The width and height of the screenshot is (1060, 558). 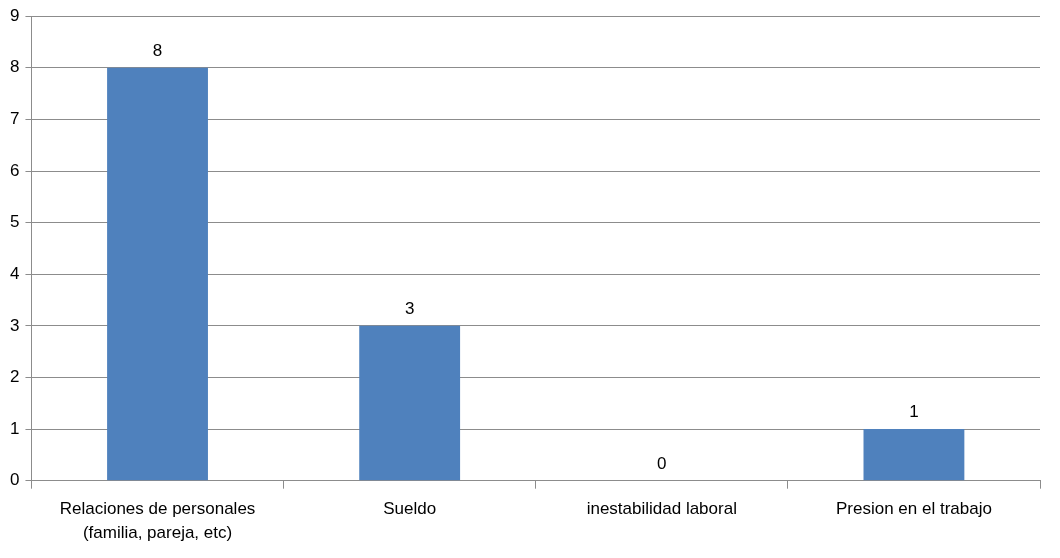 I want to click on y-tick-label: 1, so click(x=14, y=428).